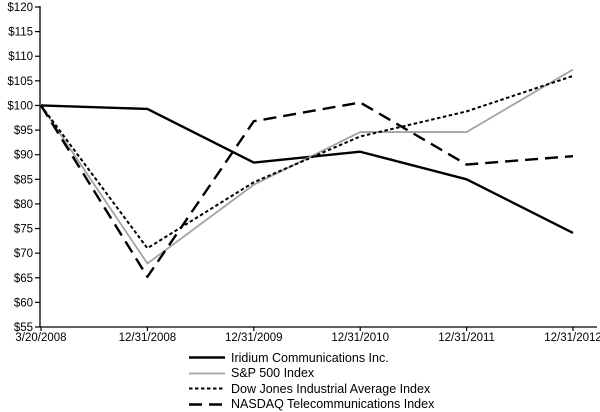 The height and width of the screenshot is (412, 600). What do you see at coordinates (20, 33) in the screenshot?
I see `y-axis-label: $115` at bounding box center [20, 33].